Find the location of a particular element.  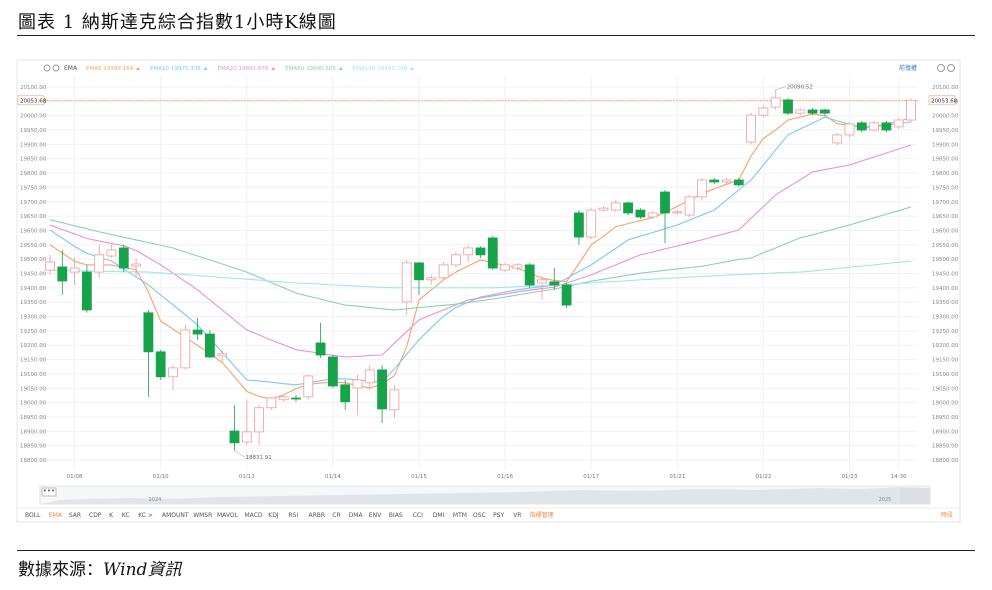

y-tick-label: 19600.00 is located at coordinates (945, 231).